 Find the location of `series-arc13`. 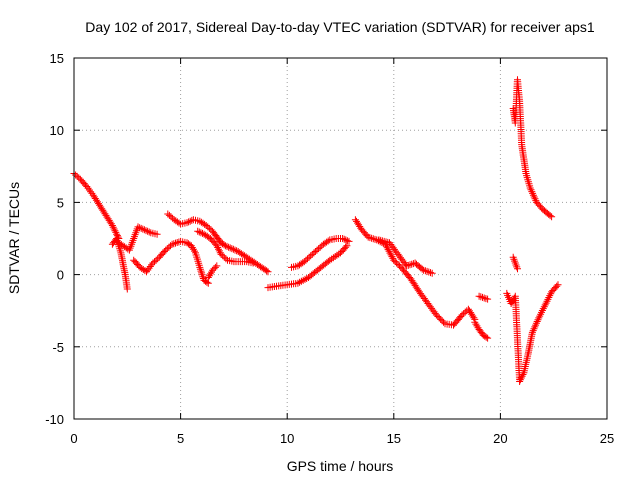

series-arc13 is located at coordinates (483, 297).